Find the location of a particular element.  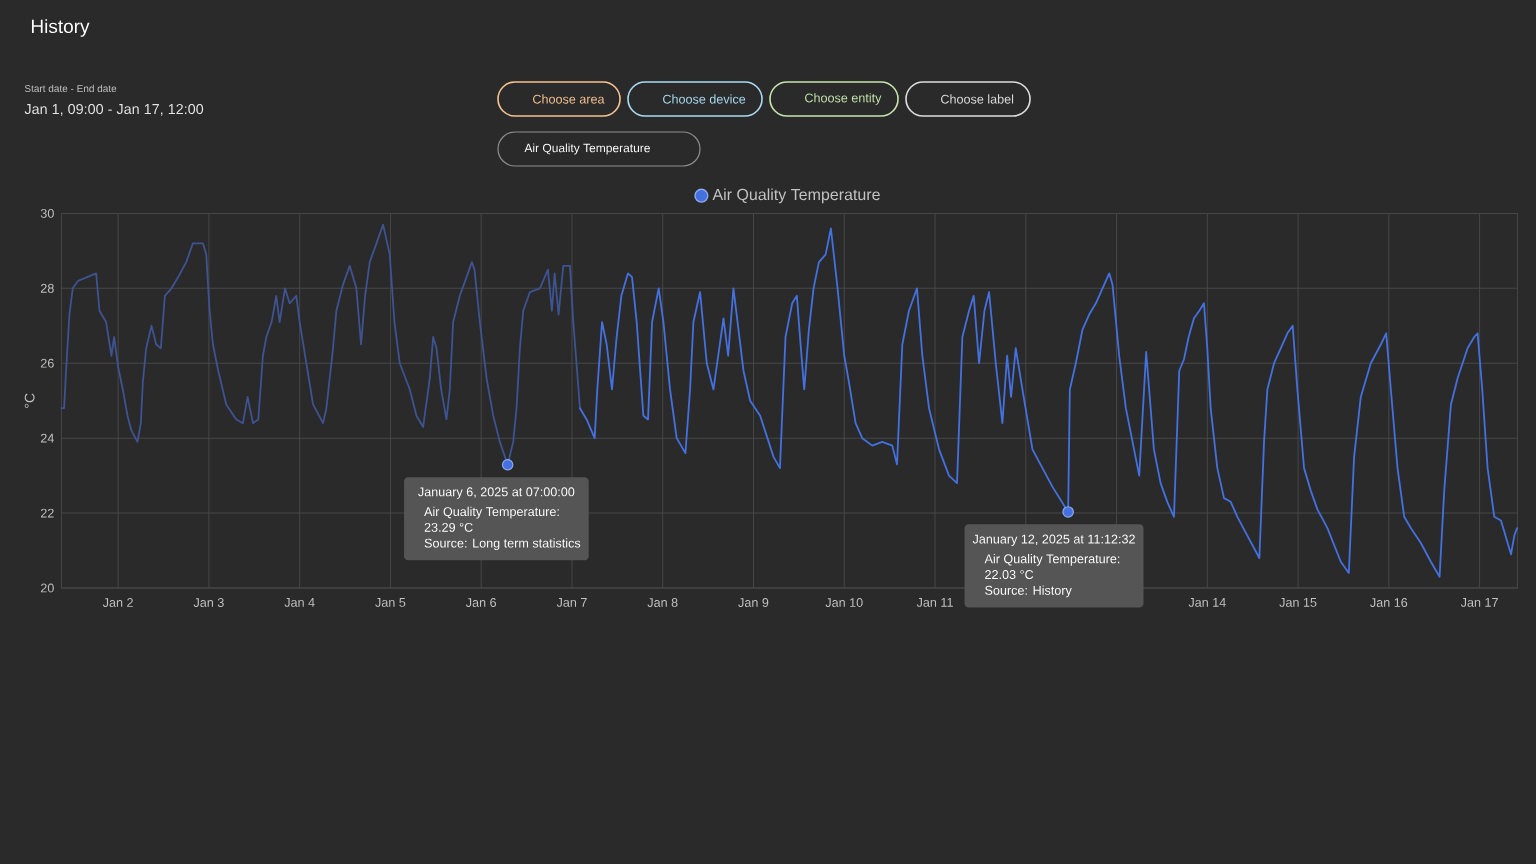

chart-title: History is located at coordinates (60, 28).